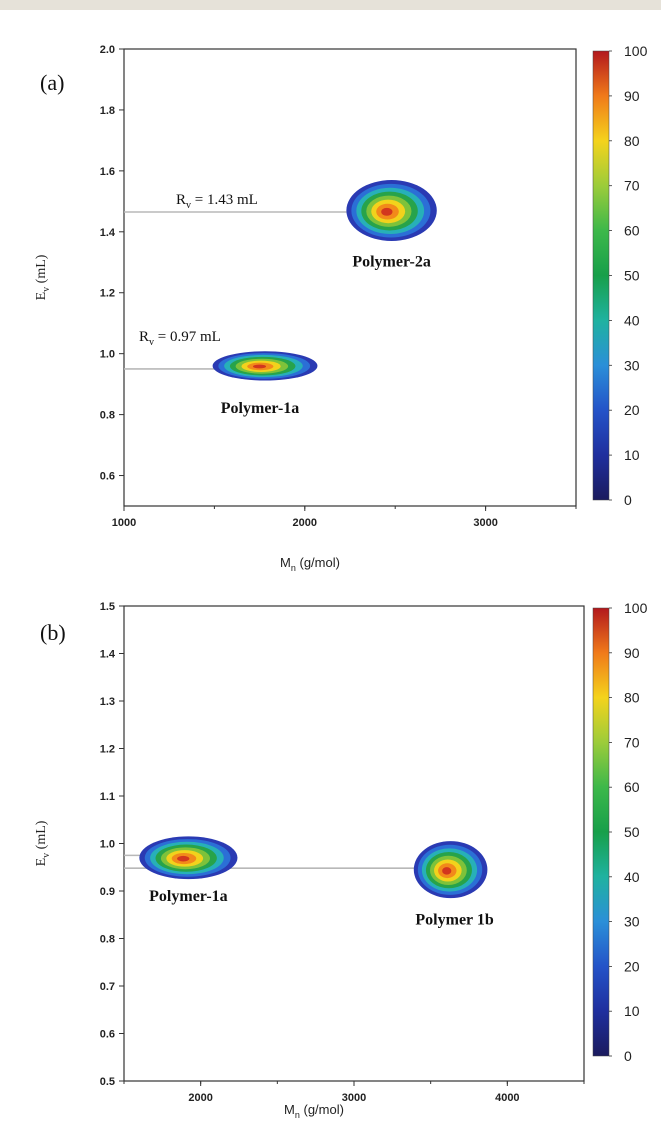  Describe the element at coordinates (107, 172) in the screenshot. I see `y-tick-label: 1.6` at that location.